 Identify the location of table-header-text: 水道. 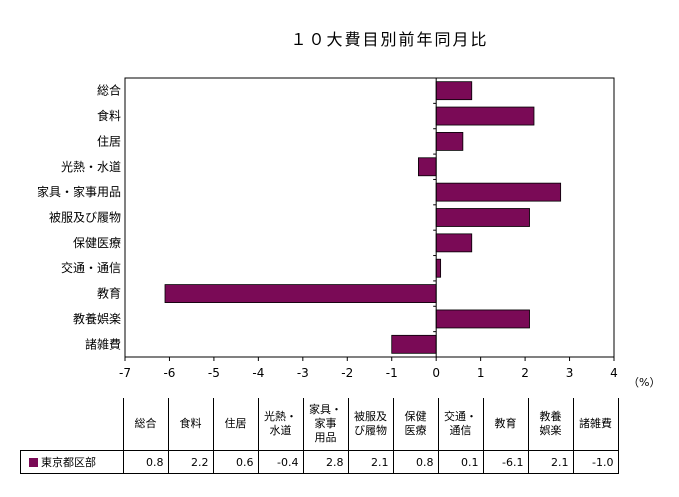
(280, 430).